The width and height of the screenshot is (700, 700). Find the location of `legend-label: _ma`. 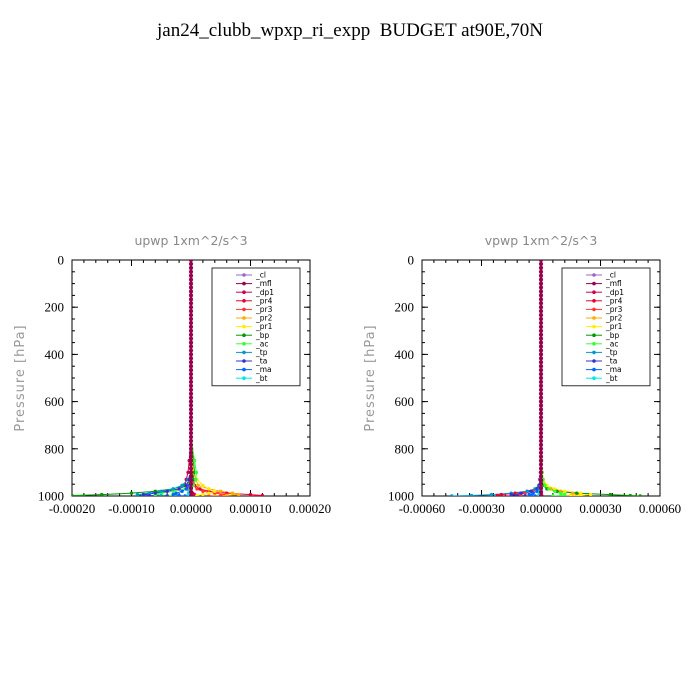

legend-label: _ma is located at coordinates (613, 369).